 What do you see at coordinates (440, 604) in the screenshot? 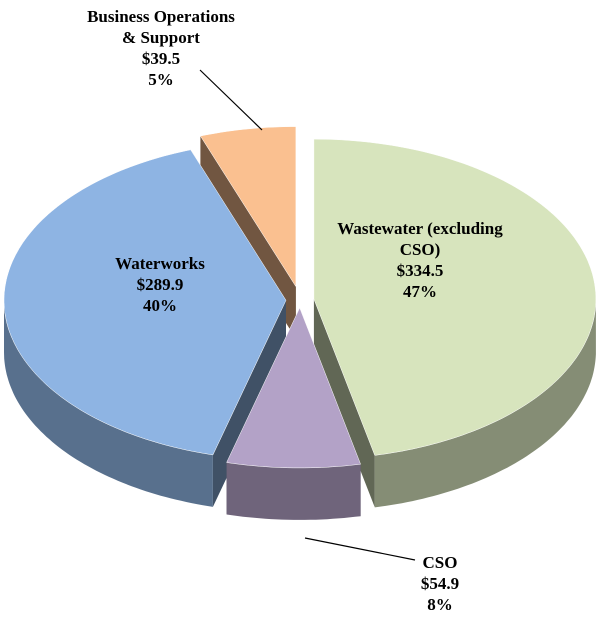
I see `percent-label: 8%` at bounding box center [440, 604].